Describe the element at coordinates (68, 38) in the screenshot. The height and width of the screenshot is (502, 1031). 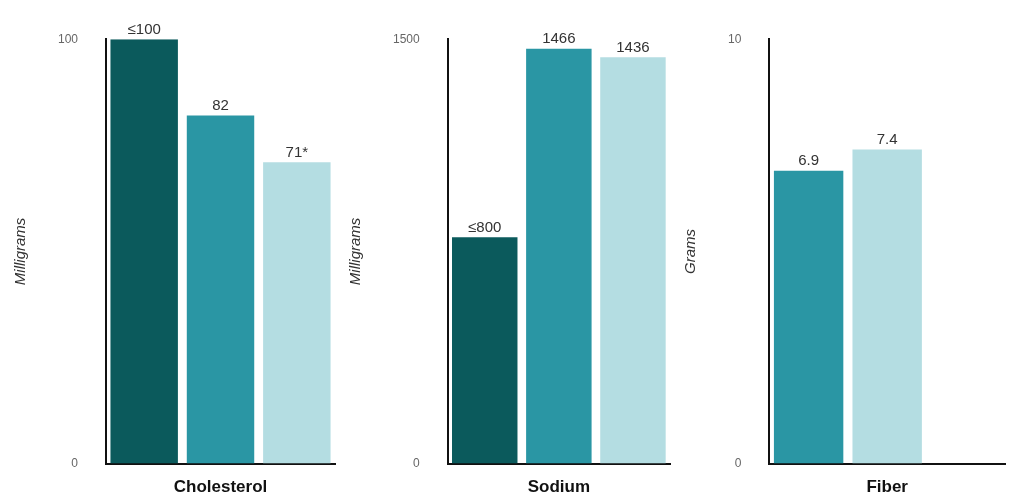
I see `y-tick-label: 100` at that location.